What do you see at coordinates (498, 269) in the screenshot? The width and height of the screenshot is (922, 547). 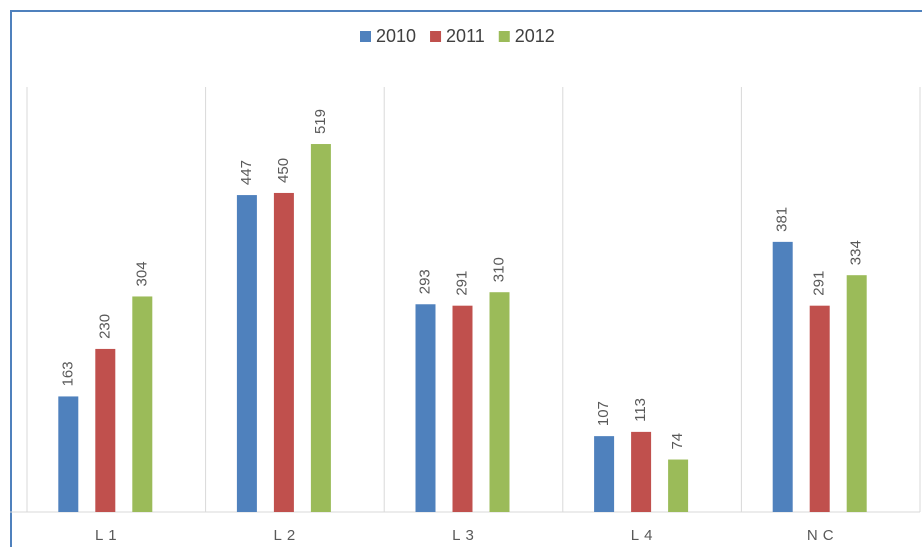 I see `value-label: 310` at bounding box center [498, 269].